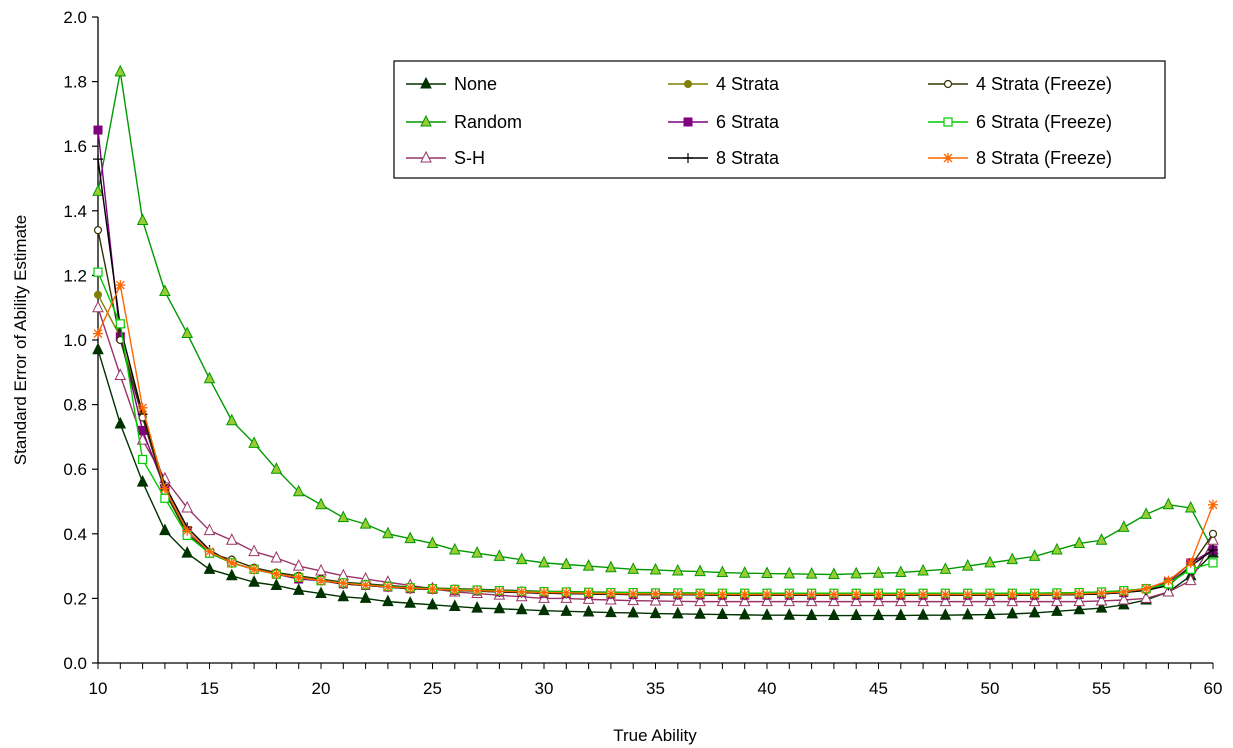  Describe the element at coordinates (75, 598) in the screenshot. I see `y-tick-label: 0.2` at that location.